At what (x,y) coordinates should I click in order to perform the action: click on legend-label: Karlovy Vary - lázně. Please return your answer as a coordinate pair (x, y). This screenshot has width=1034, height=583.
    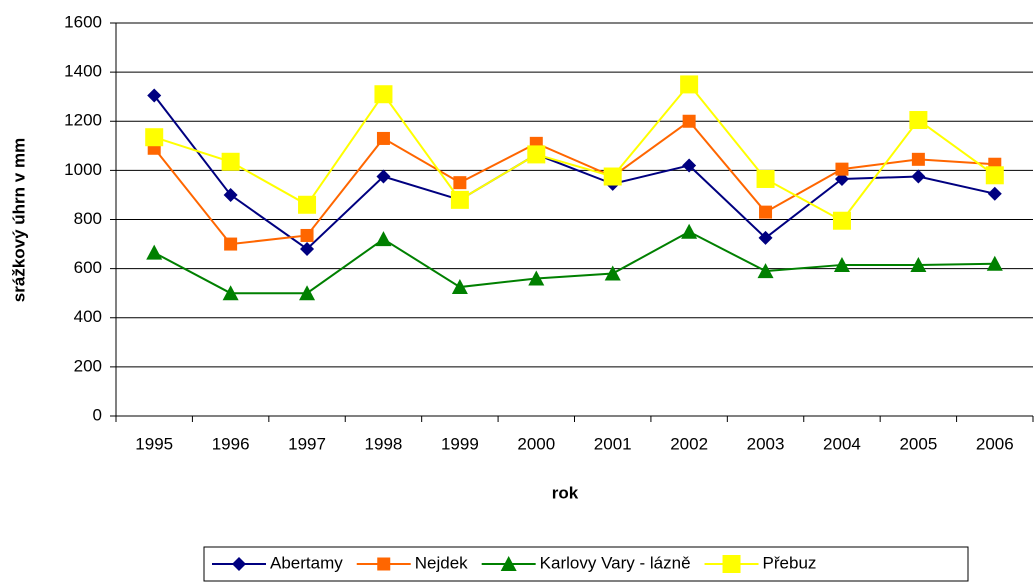
    Looking at the image, I should click on (615, 562).